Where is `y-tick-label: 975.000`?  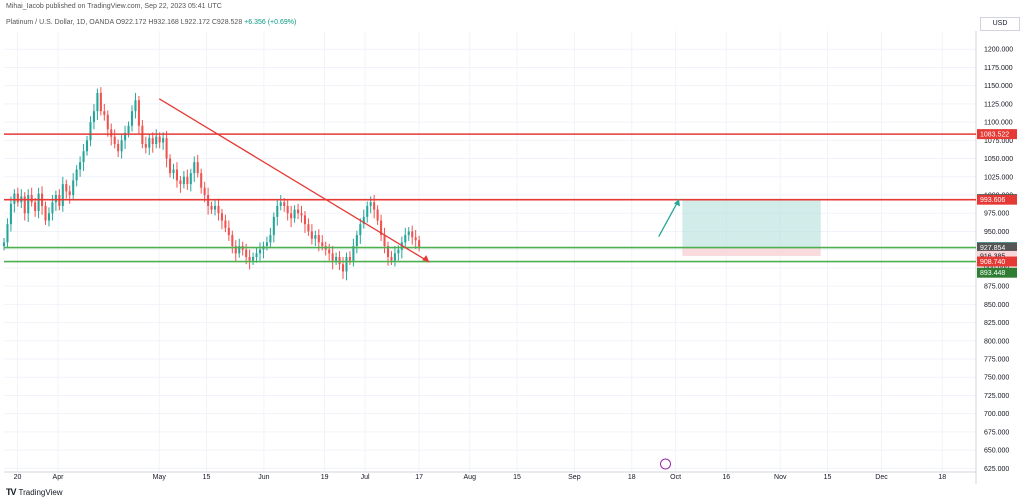
y-tick-label: 975.000 is located at coordinates (996, 214).